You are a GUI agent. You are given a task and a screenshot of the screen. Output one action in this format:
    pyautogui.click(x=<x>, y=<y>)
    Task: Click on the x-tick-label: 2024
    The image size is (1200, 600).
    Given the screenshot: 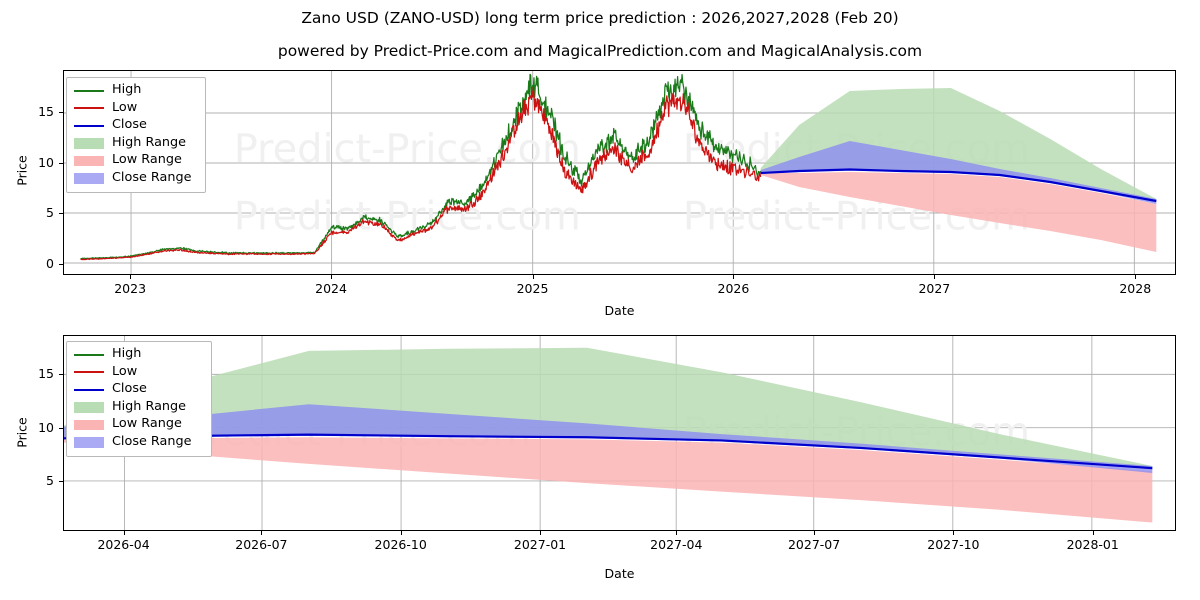 What is the action you would take?
    pyautogui.click(x=331, y=288)
    